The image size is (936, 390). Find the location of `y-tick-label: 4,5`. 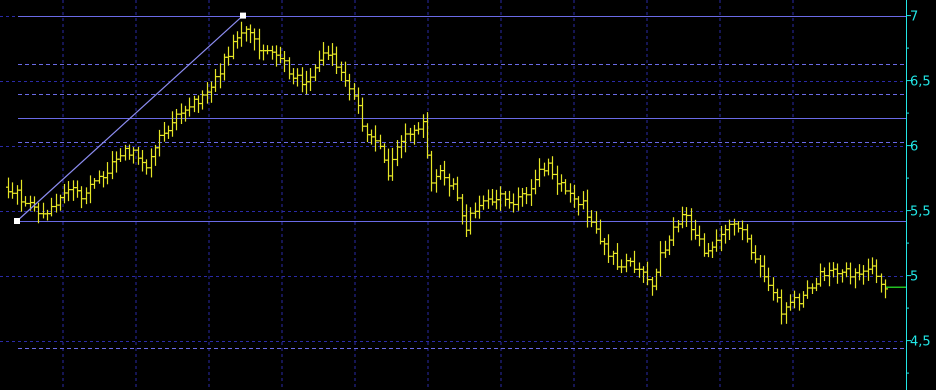

y-tick-label: 4,5 is located at coordinates (920, 342).